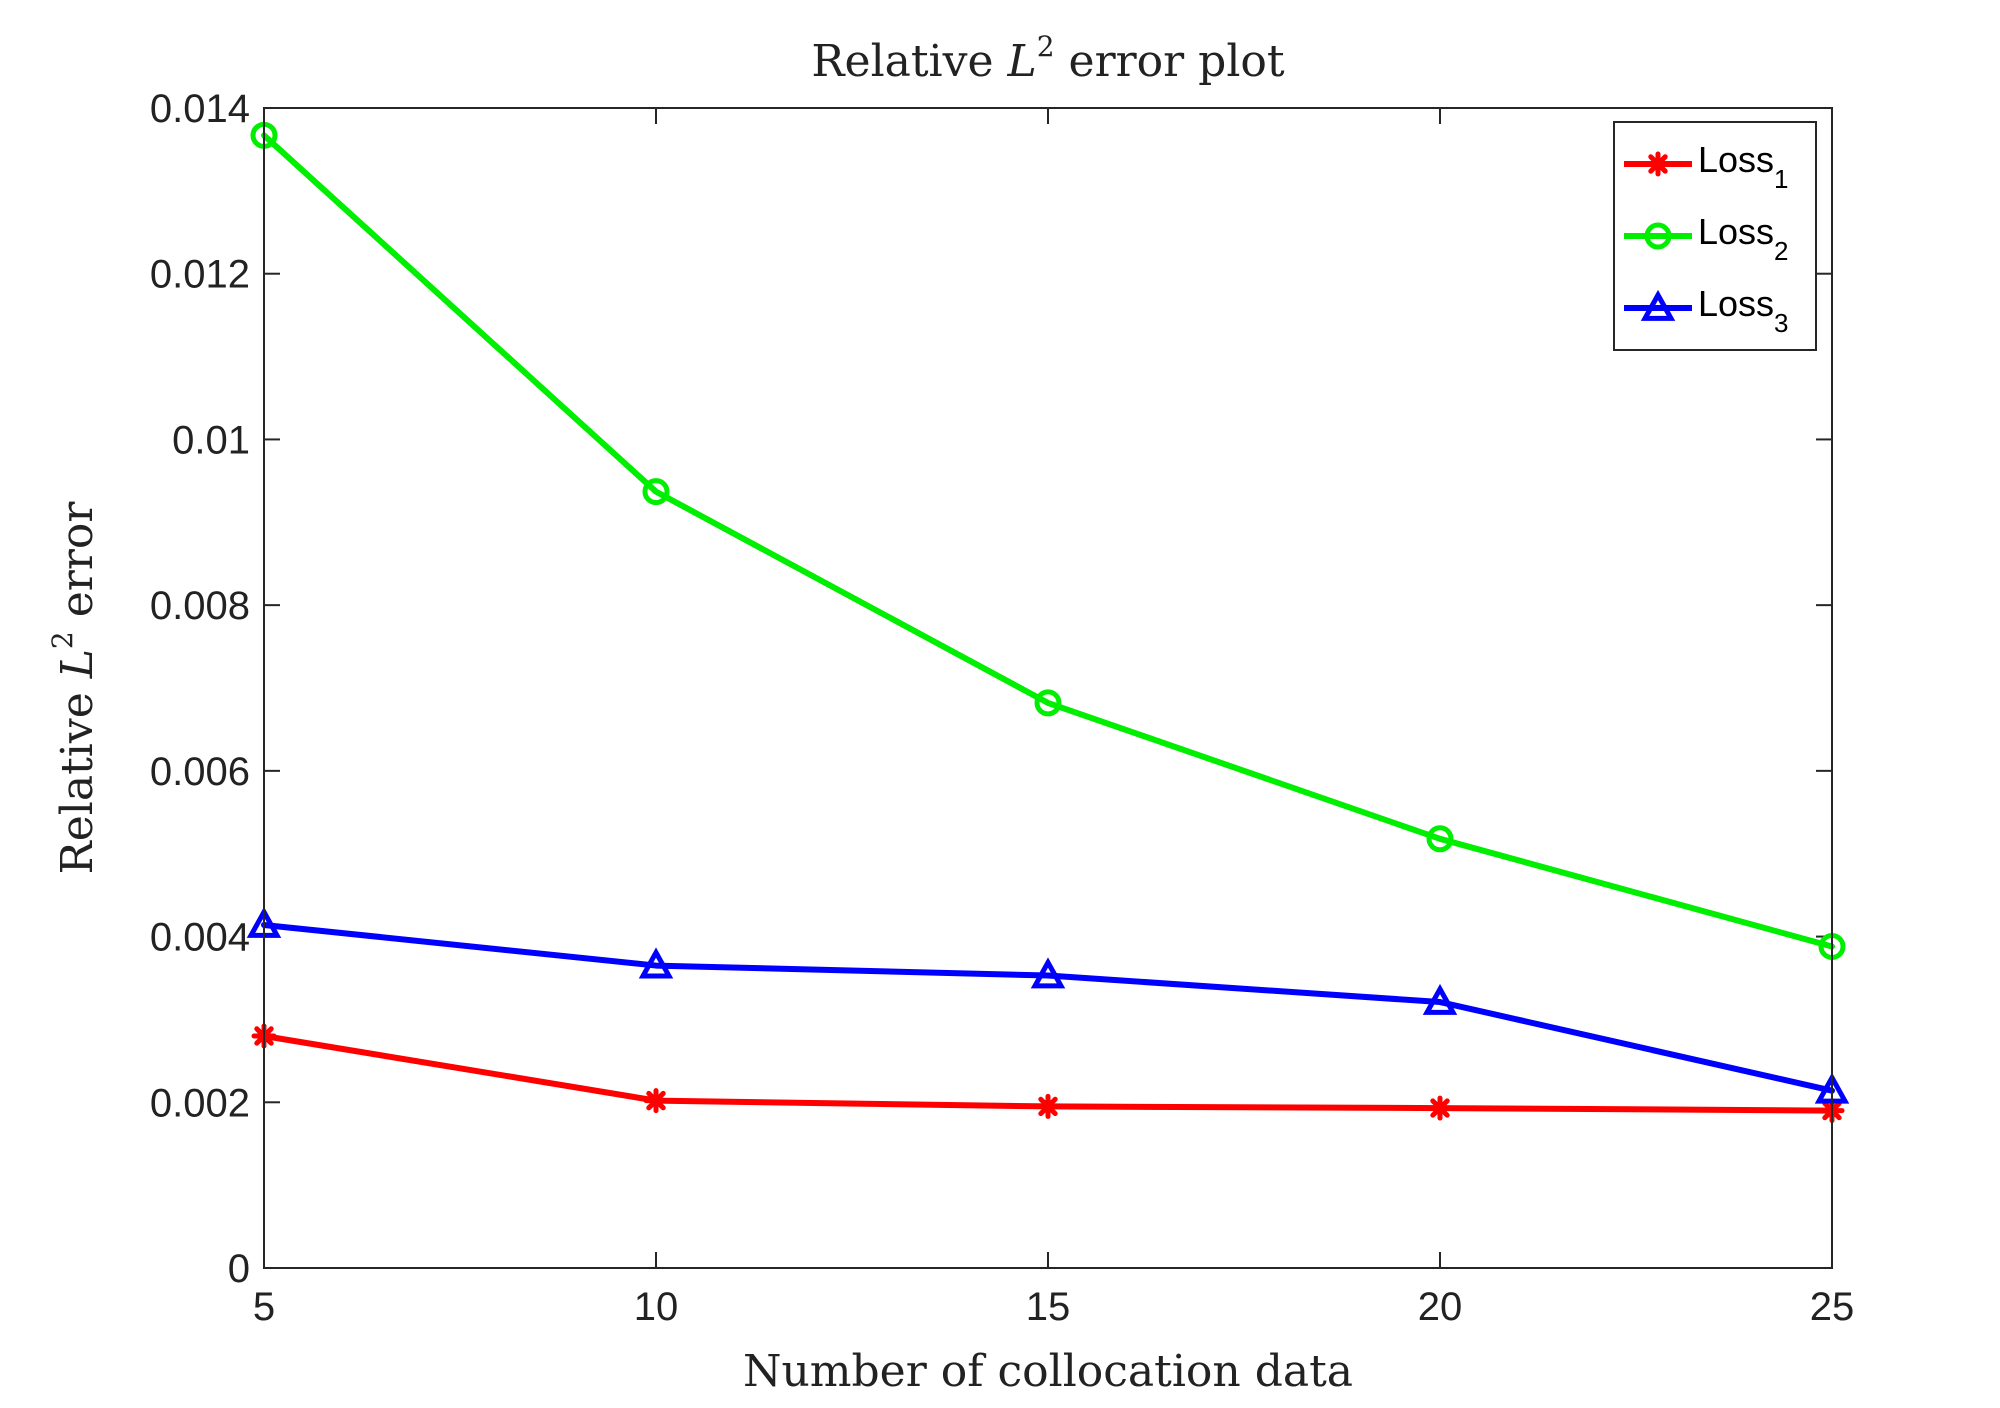 This screenshot has height=1408, width=2000. I want to click on legend-label: Loss2, so click(1743, 238).